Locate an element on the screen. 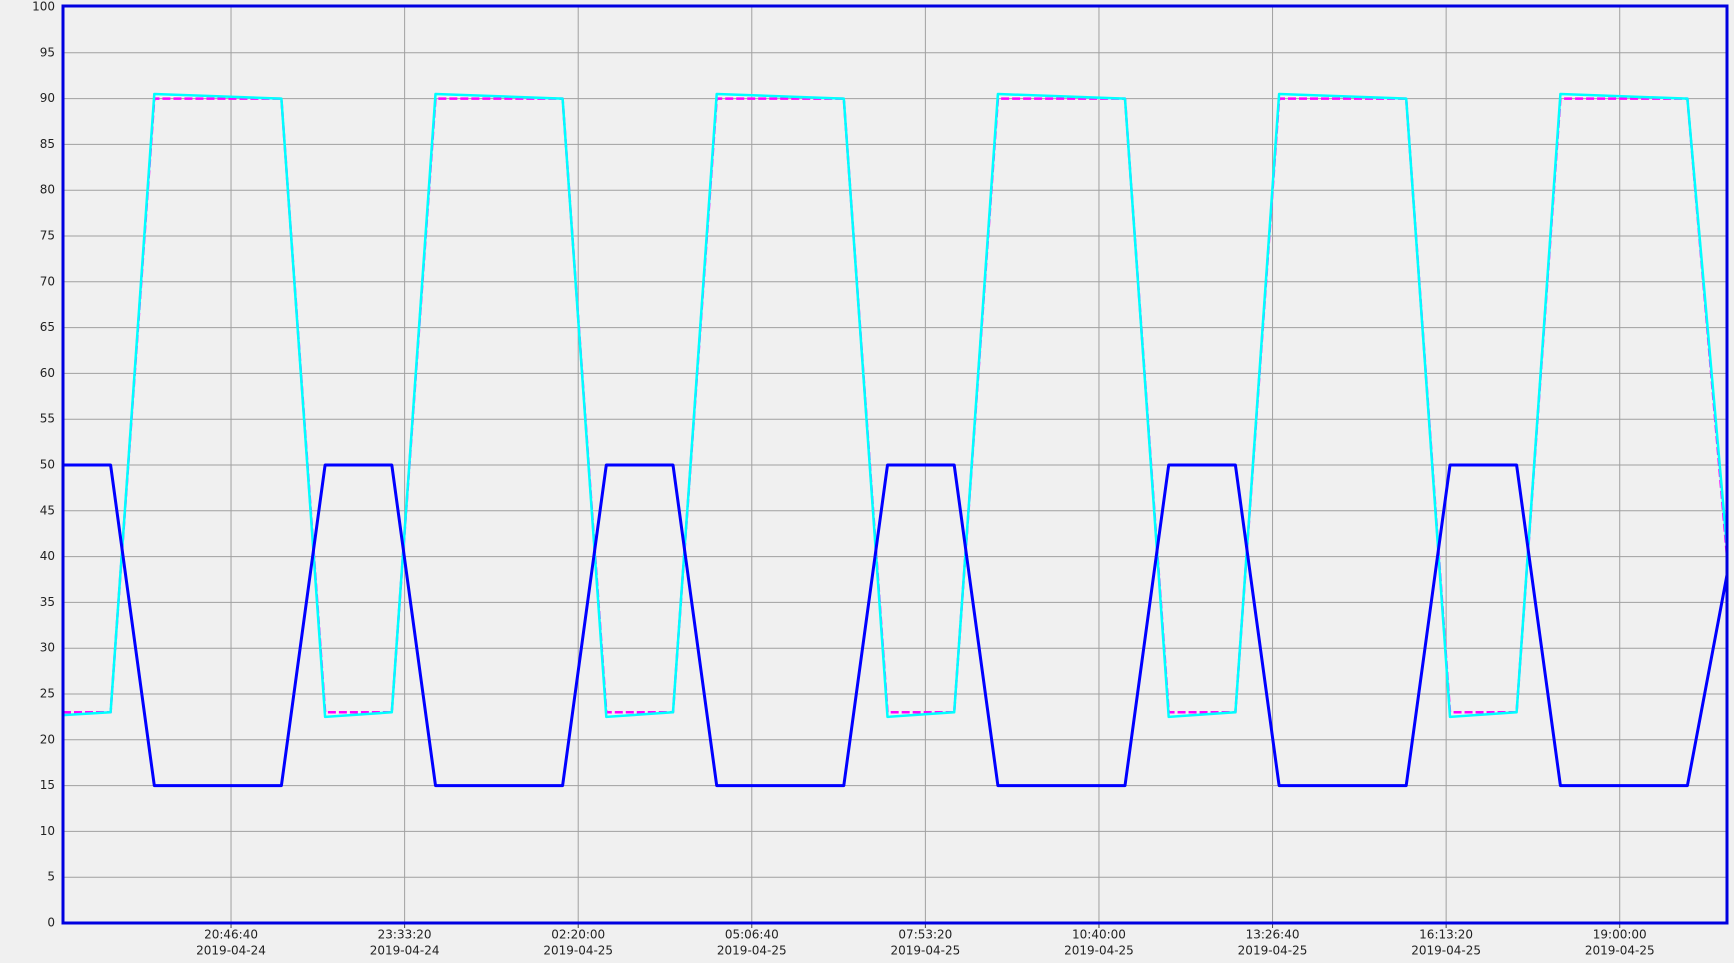 This screenshot has width=1734, height=963. y-tick-label: 70 is located at coordinates (47, 281).